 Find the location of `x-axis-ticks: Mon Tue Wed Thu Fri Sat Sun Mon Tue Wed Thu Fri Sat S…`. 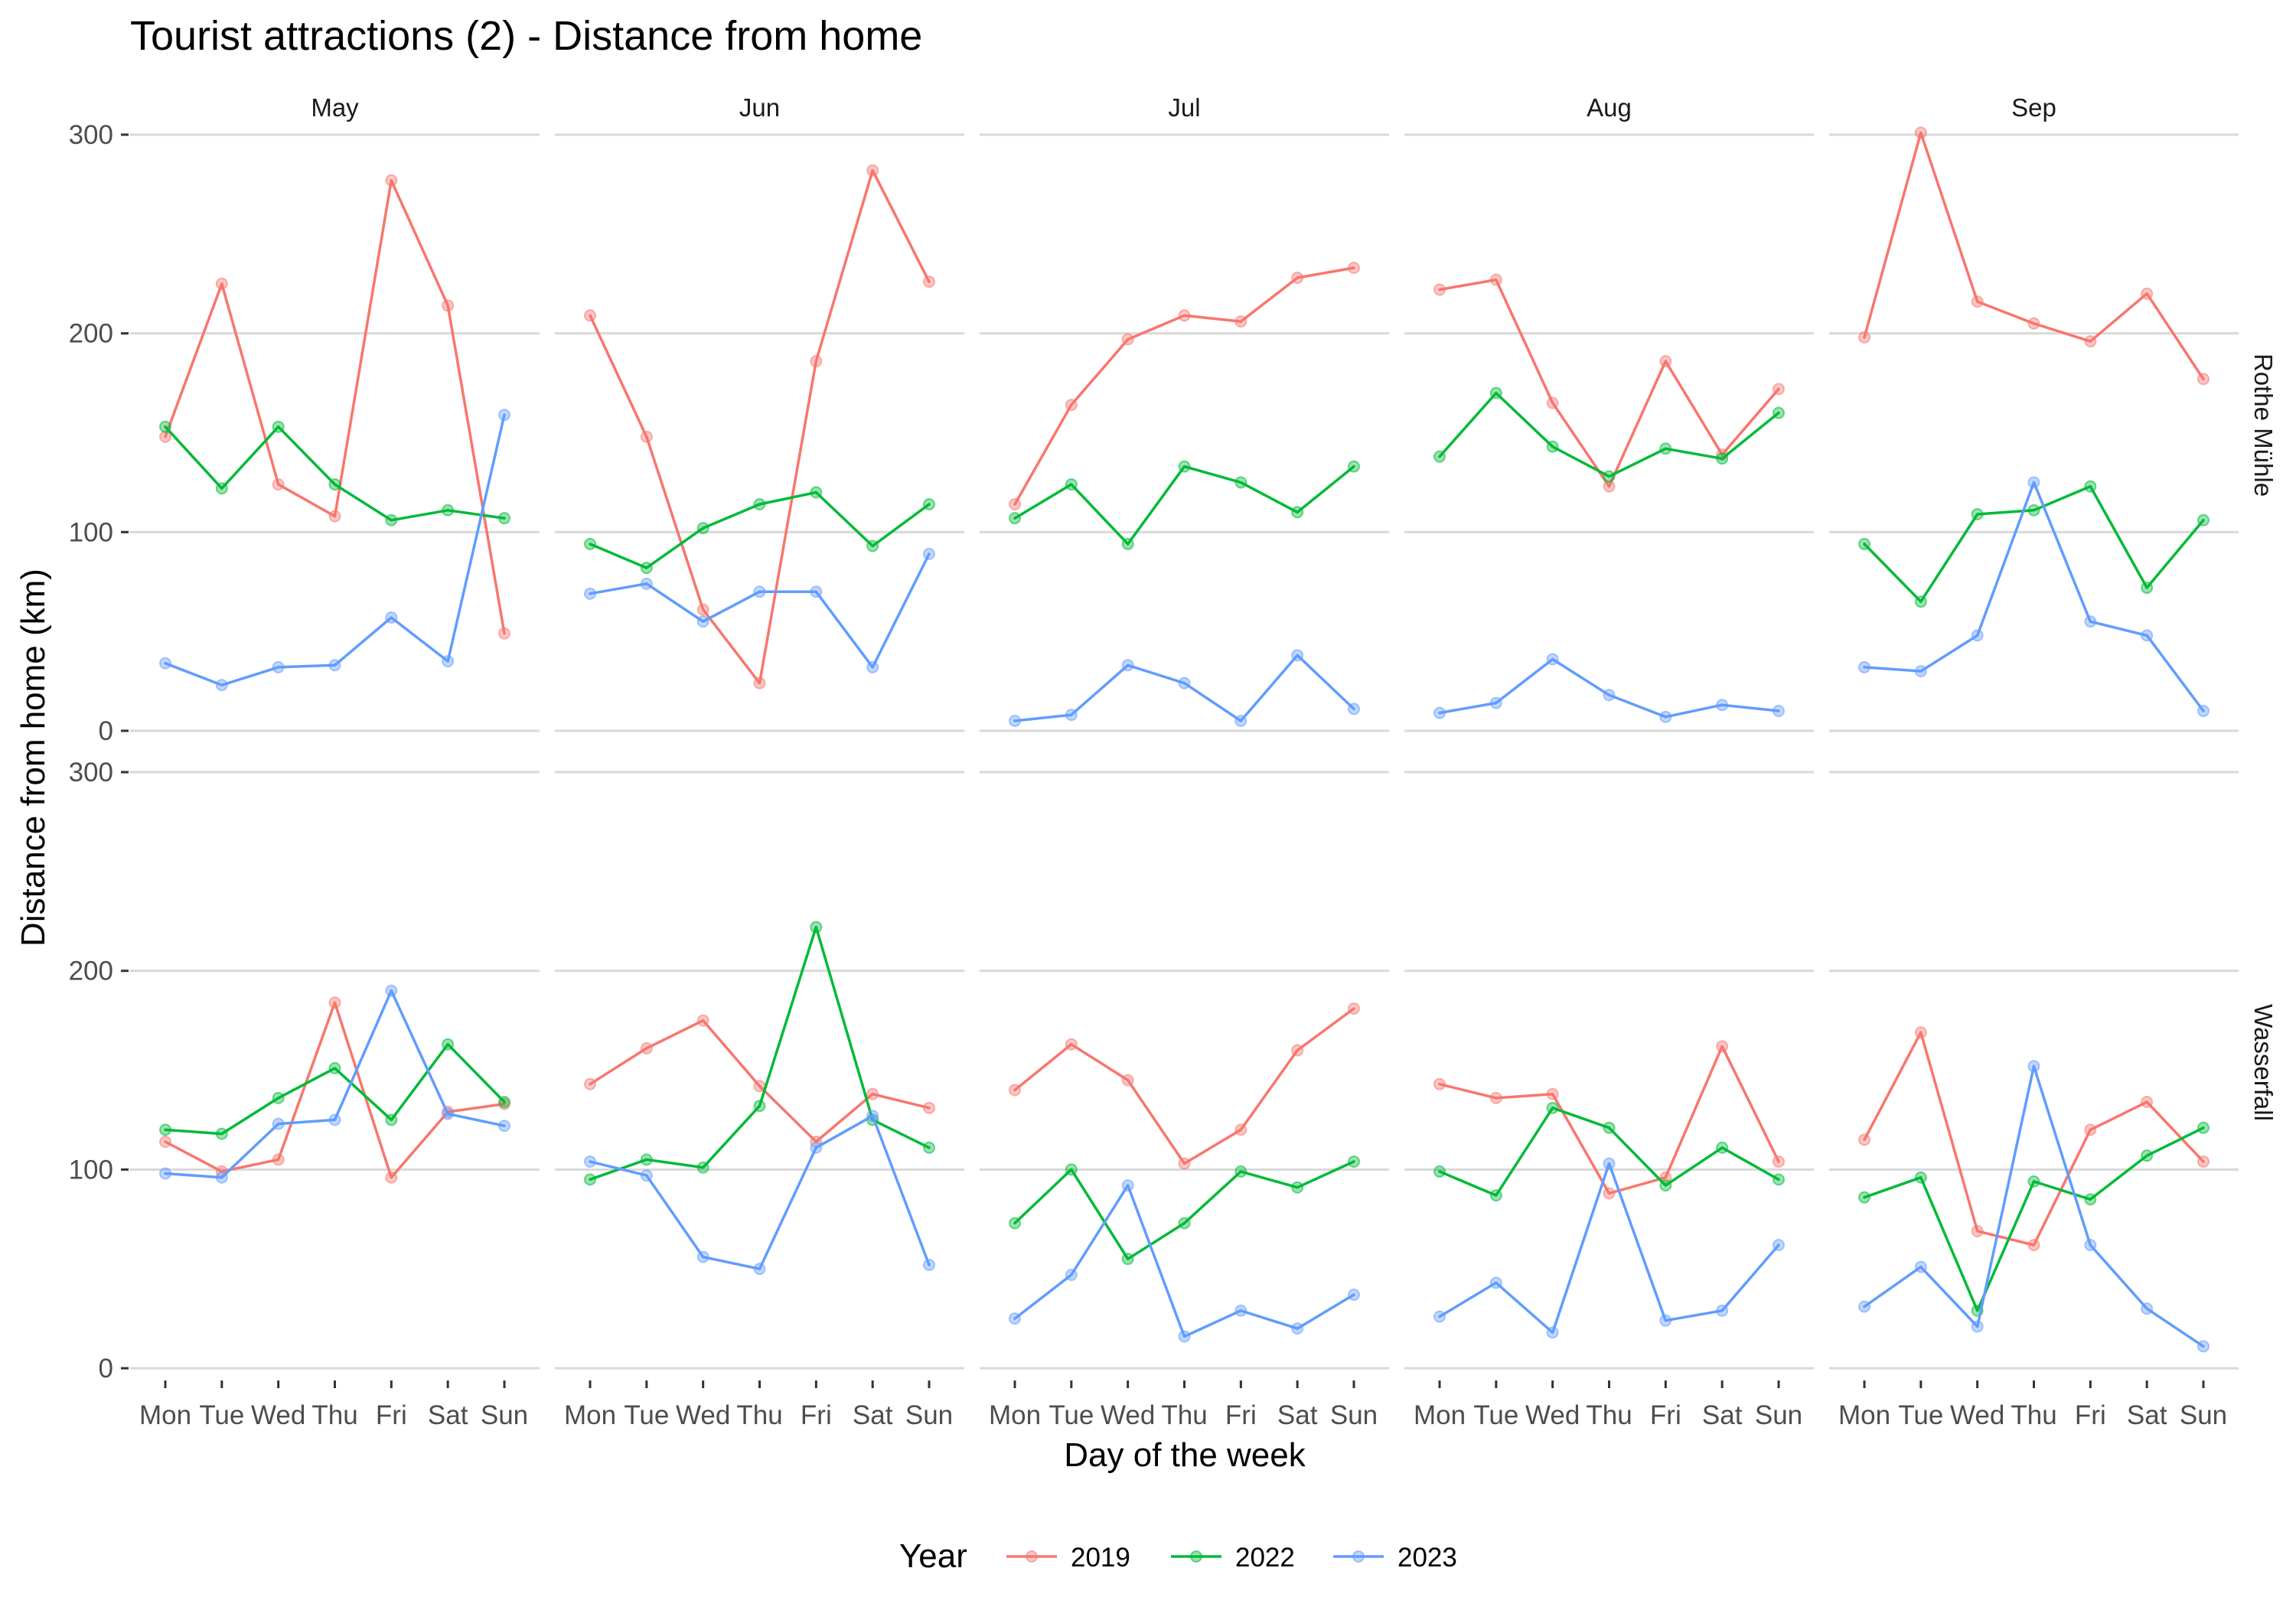

x-axis-ticks: Mon Tue Wed Thu Fri Sat Sun Mon Tue Wed Thu Fri Sat S… is located at coordinates (1183, 1405).